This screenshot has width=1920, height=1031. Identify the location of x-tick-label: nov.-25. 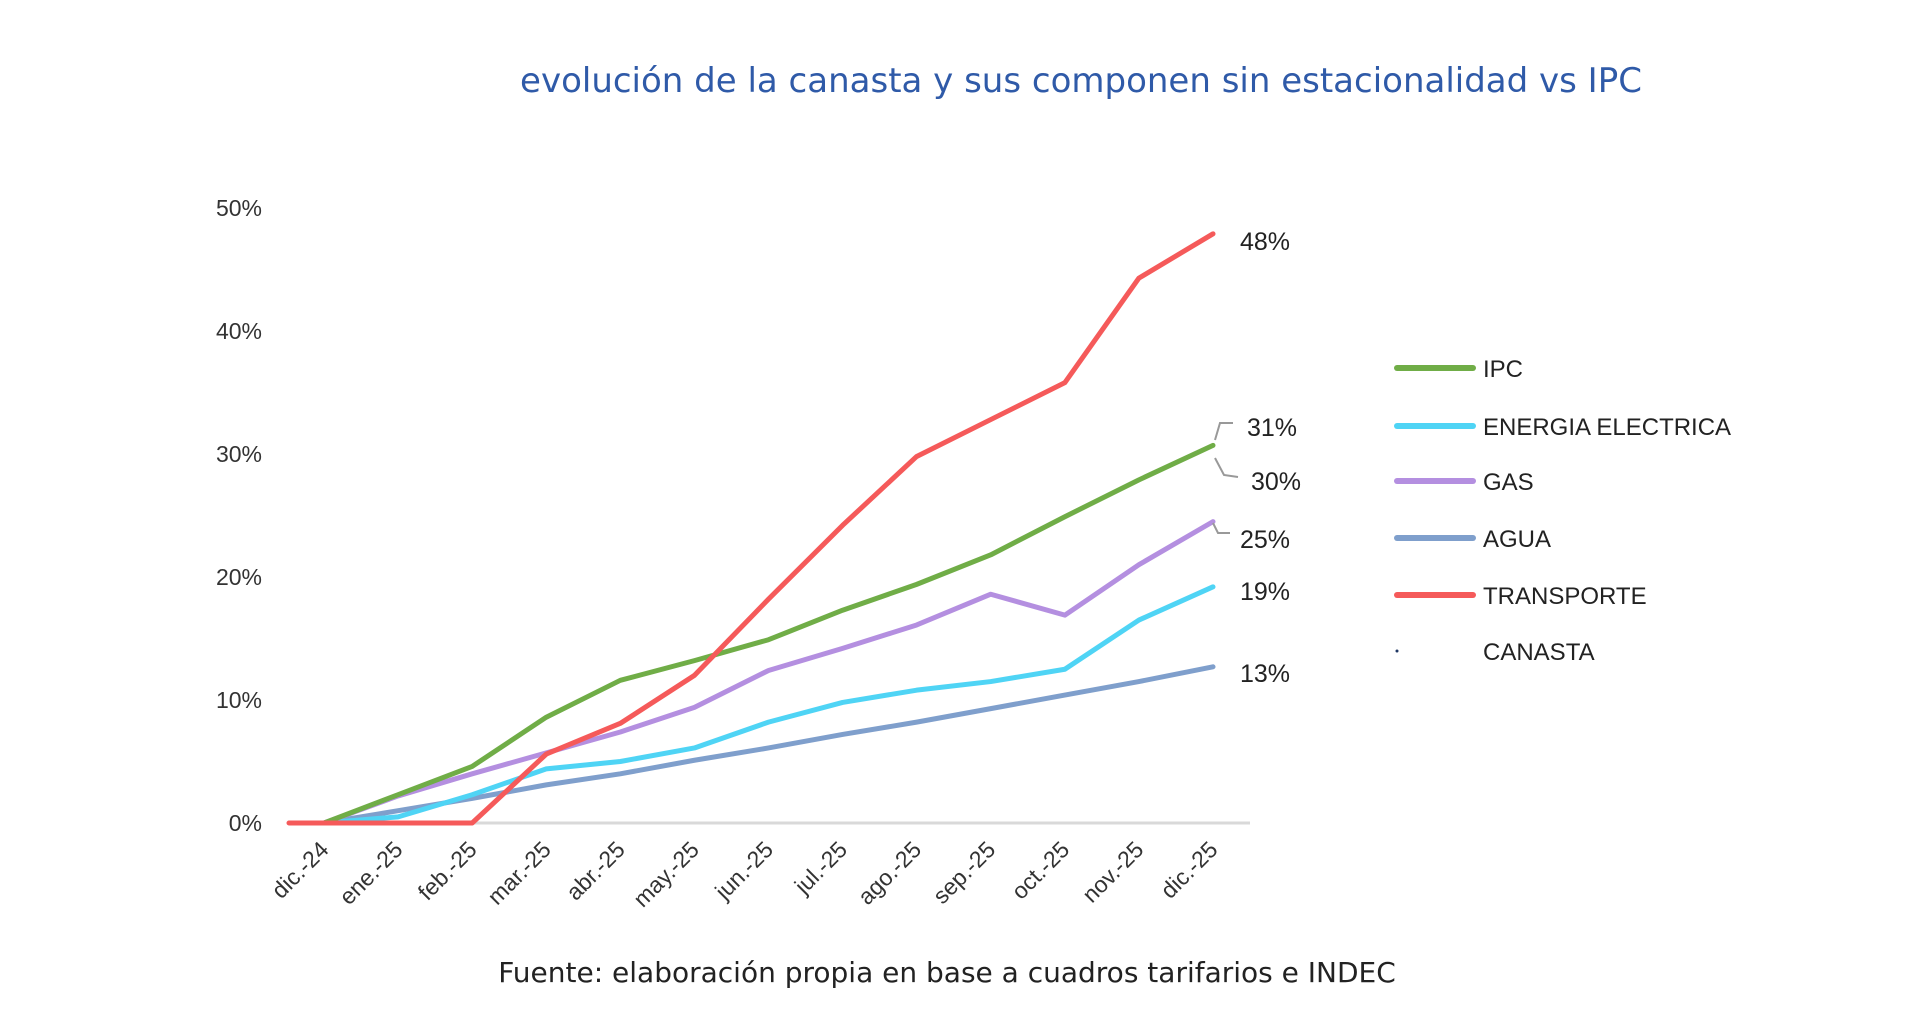
(1112, 871).